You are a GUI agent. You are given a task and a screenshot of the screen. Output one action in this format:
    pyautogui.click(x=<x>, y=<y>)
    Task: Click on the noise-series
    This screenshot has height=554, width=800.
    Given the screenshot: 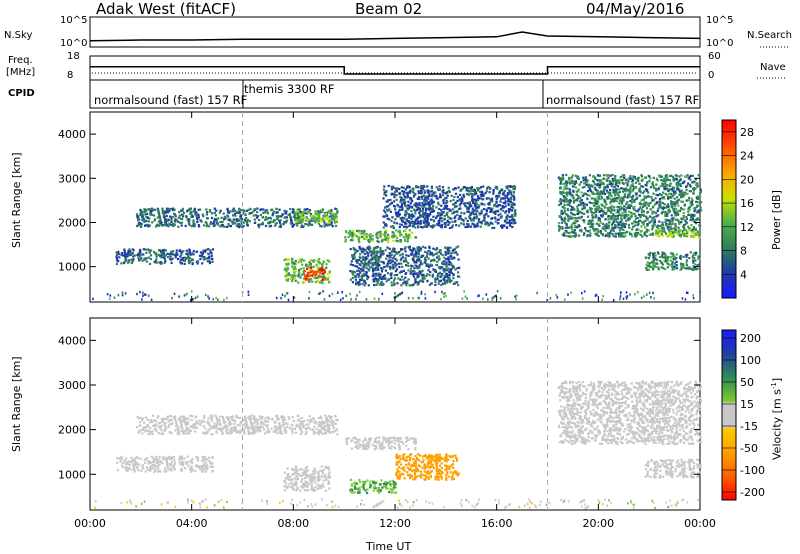 What is the action you would take?
    pyautogui.click(x=395, y=36)
    